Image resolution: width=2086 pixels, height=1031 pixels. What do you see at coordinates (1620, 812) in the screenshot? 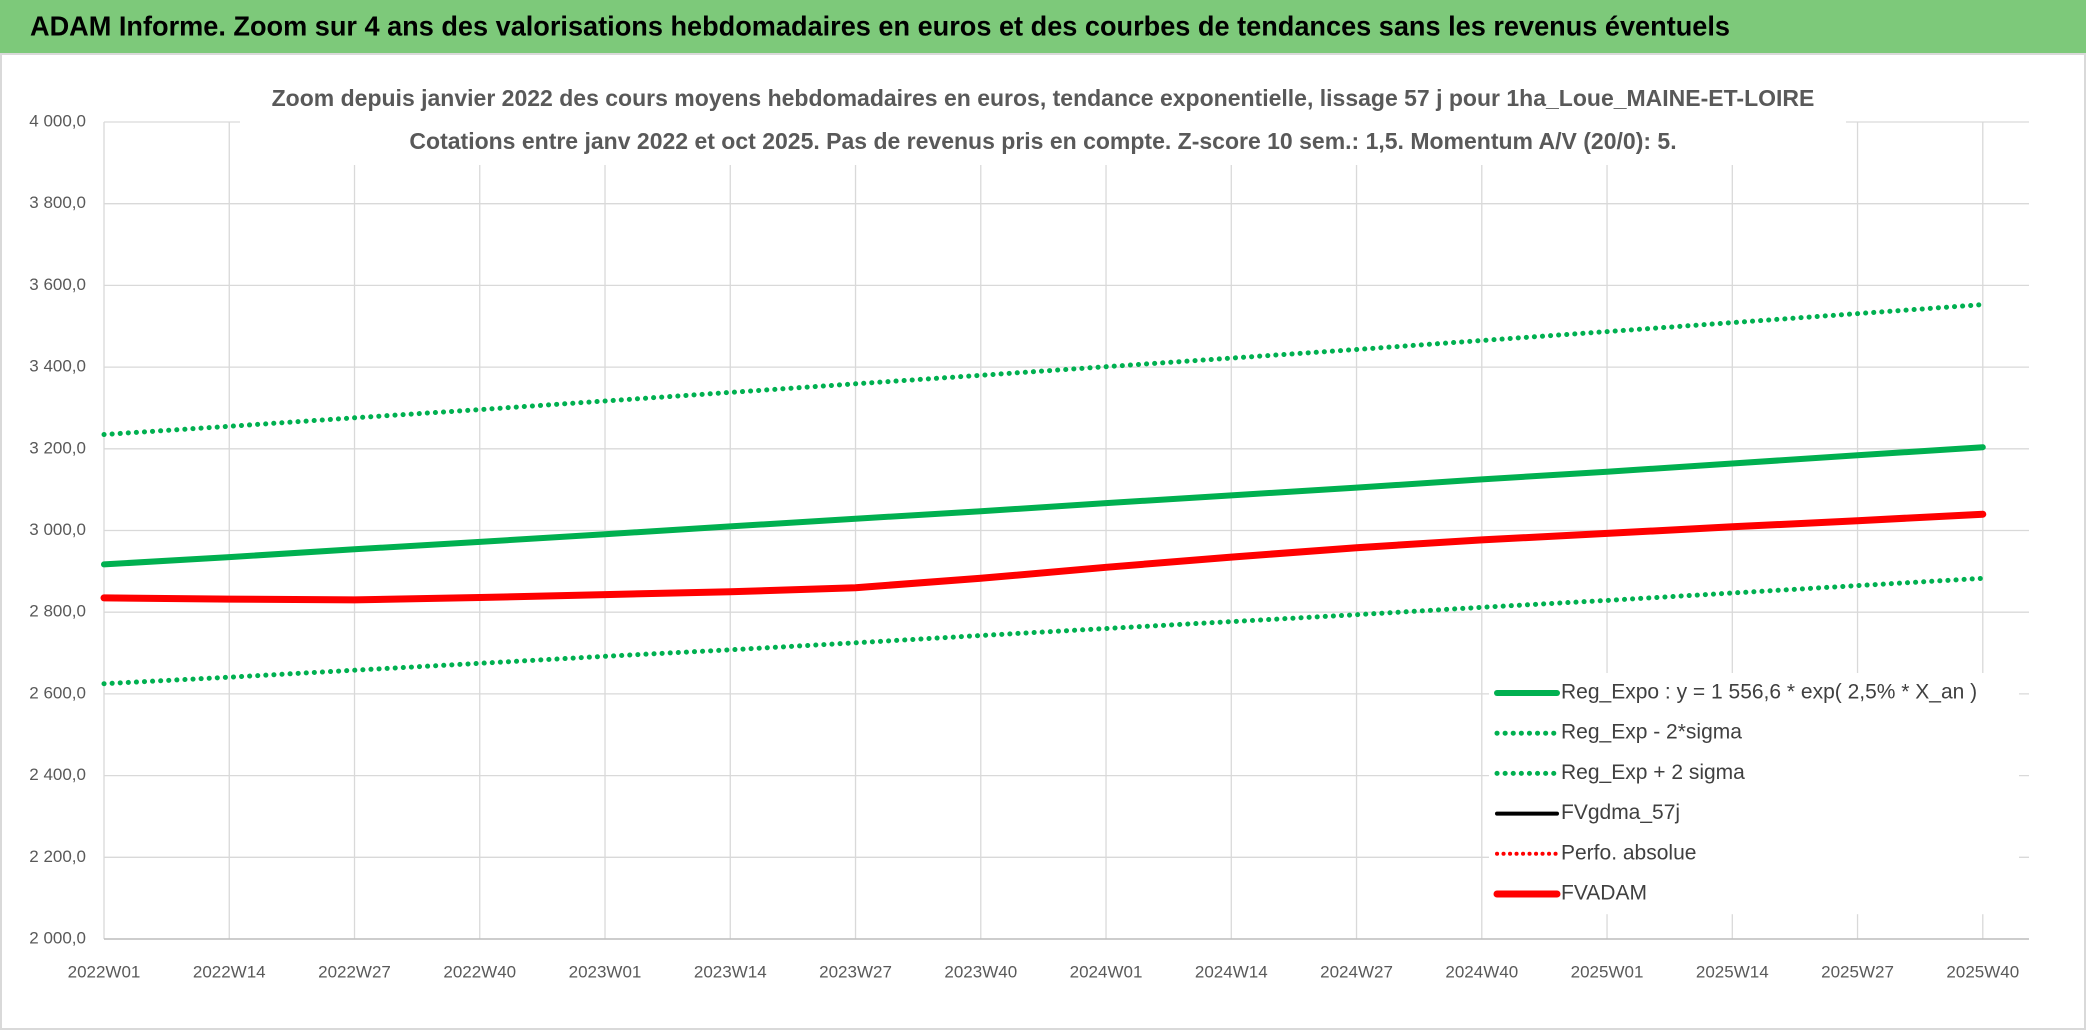
I see `legend-label: FVgdma_57j` at bounding box center [1620, 812].